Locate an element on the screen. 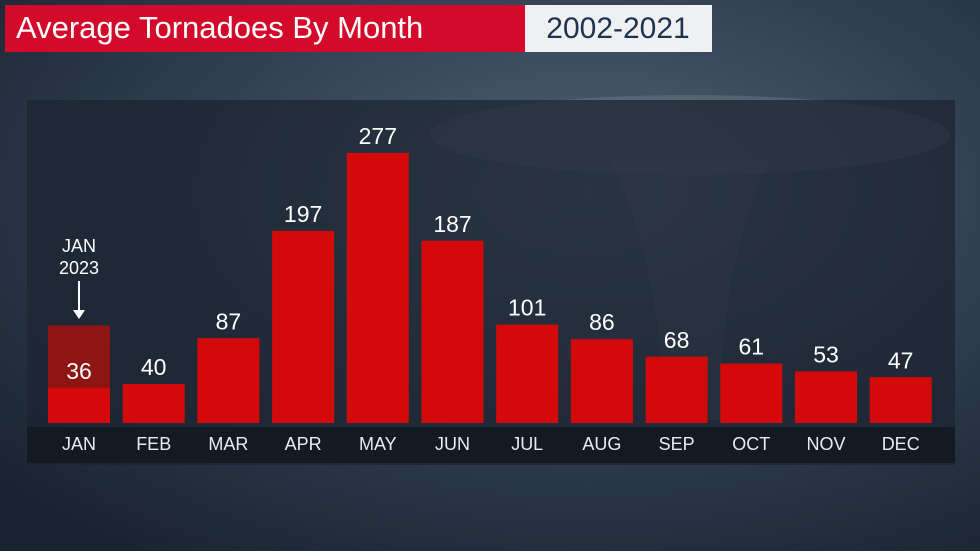 This screenshot has width=980, height=556. x-tick-label: JUL is located at coordinates (527, 444).